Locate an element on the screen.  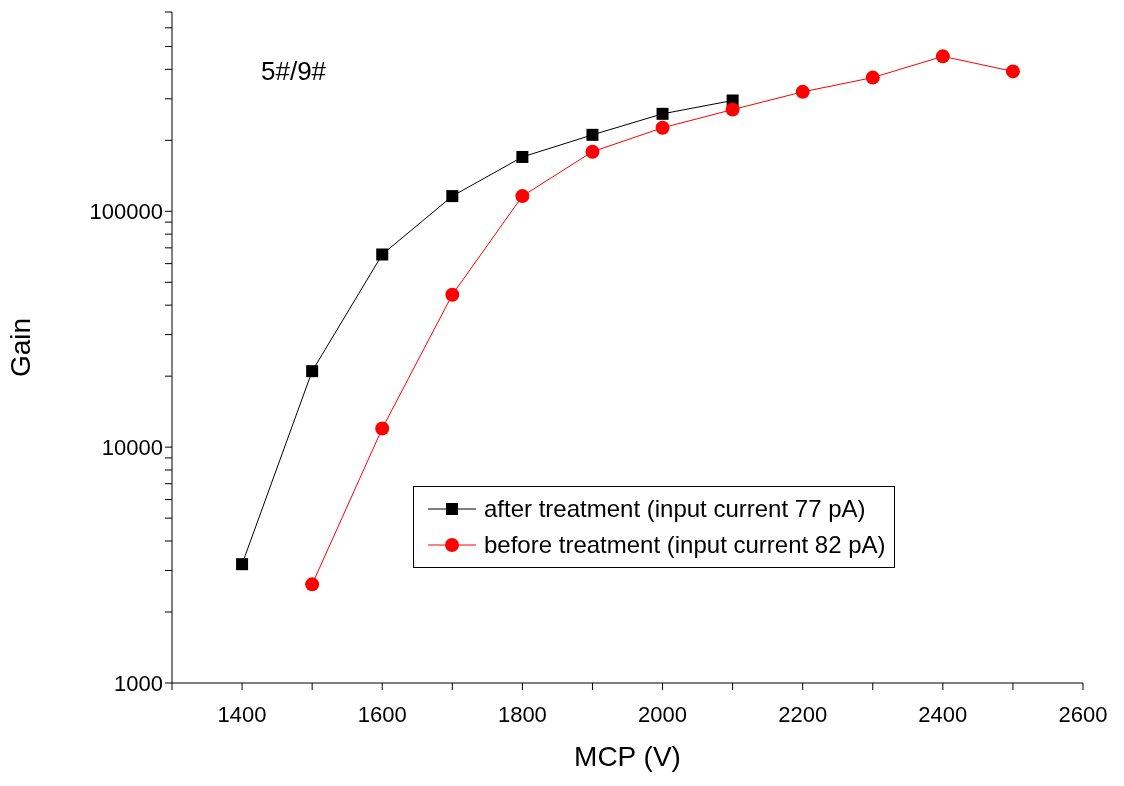
legend-label: after treatment (input current 77 pA) is located at coordinates (675, 509).